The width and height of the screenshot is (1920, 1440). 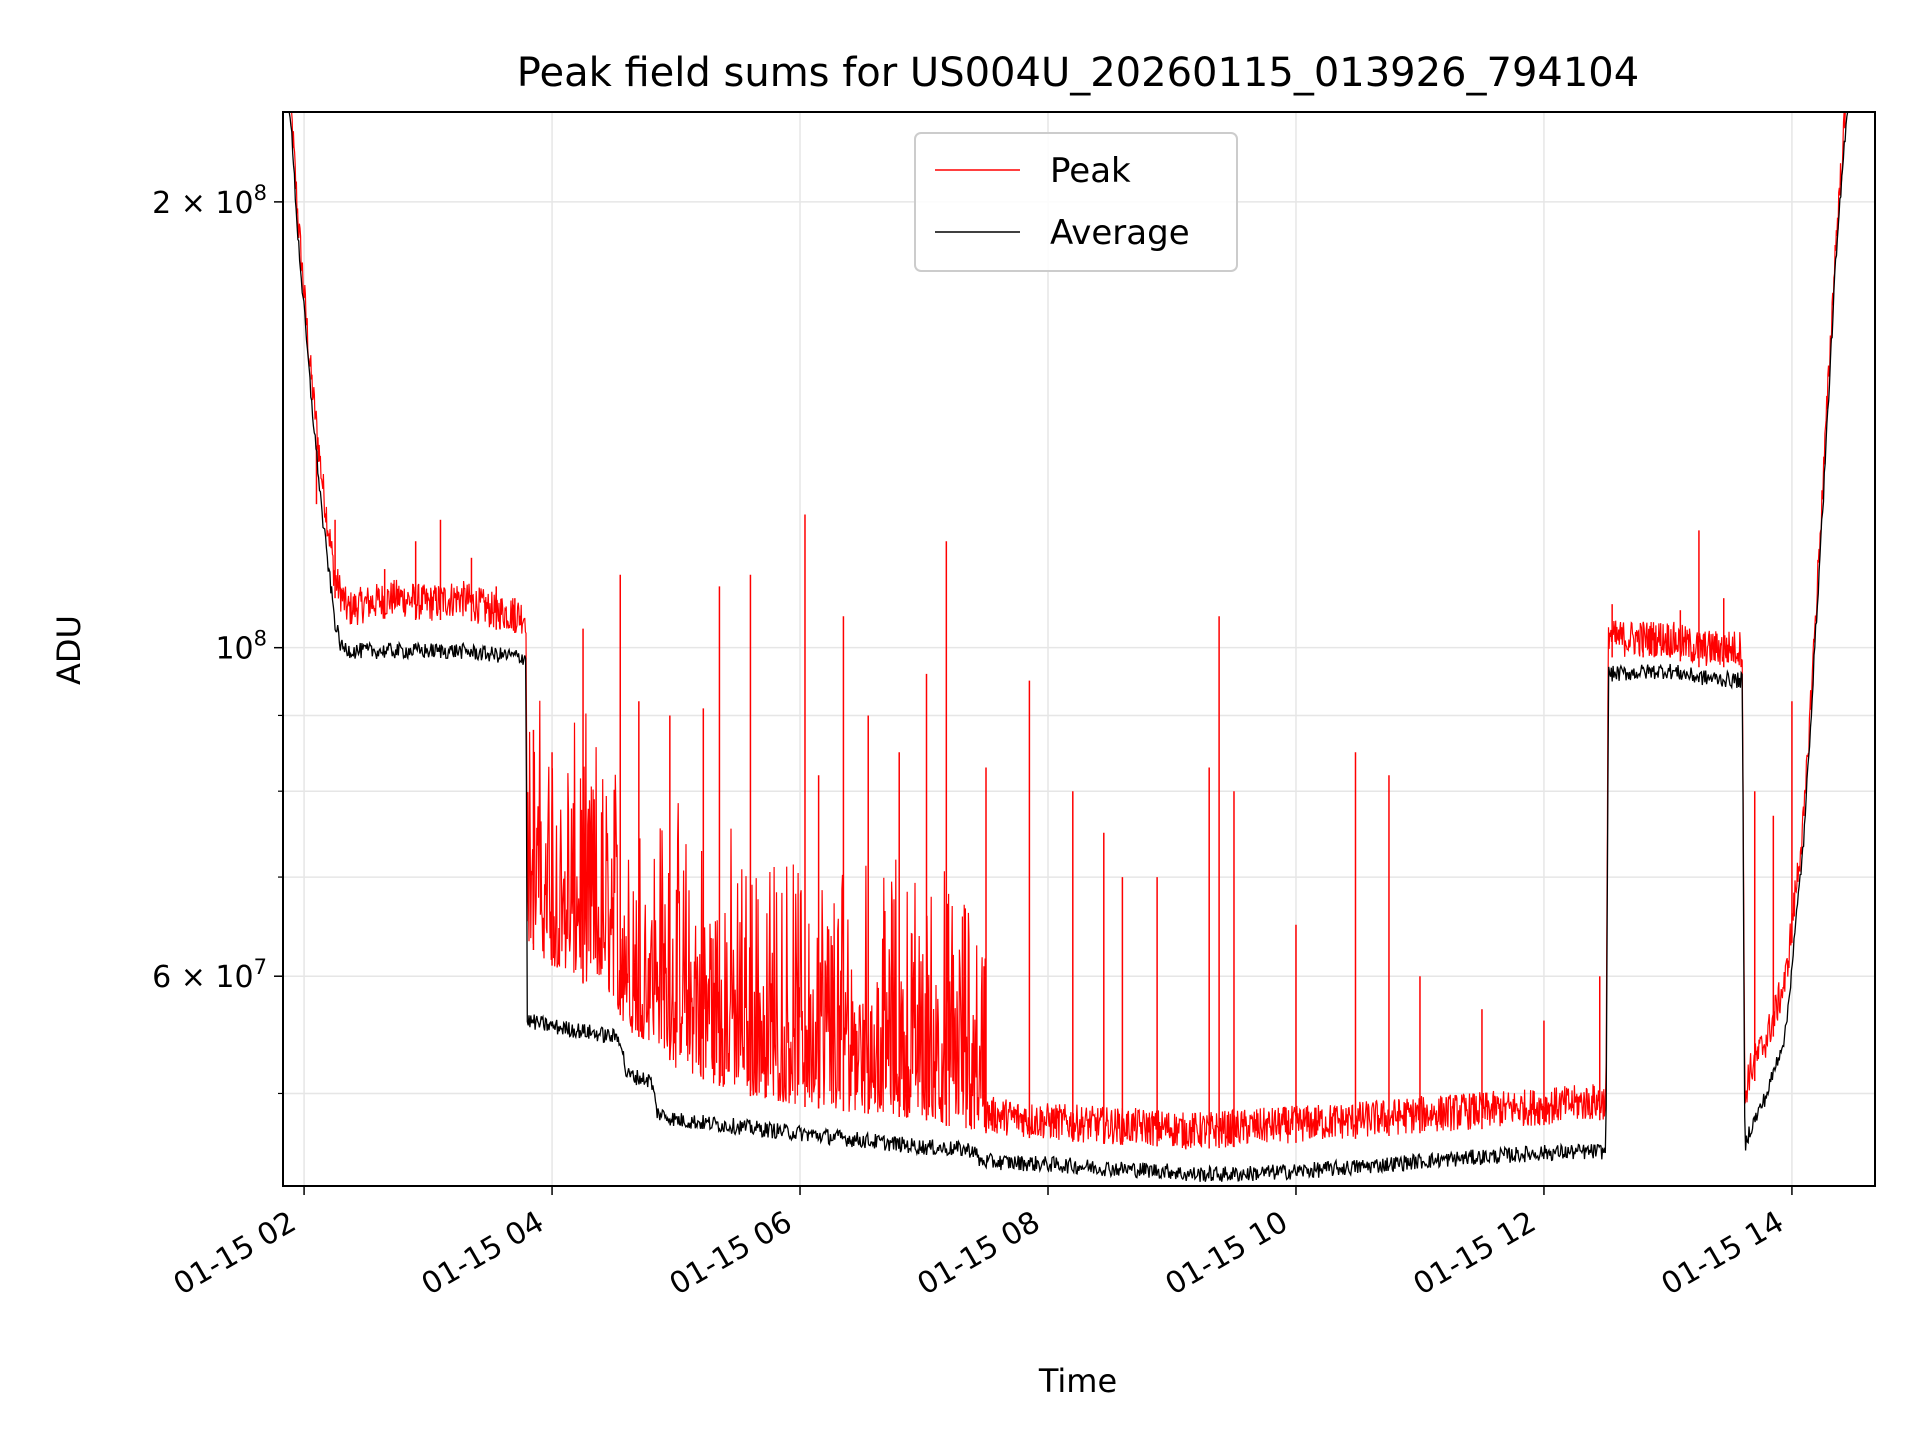 I want to click on legend: Peak Average, so click(x=1076, y=202).